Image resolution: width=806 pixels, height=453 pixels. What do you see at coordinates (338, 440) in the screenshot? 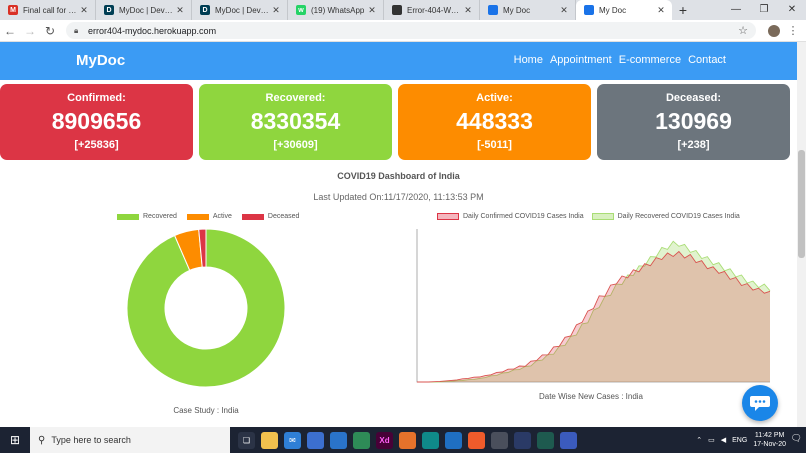
I see `security-shield-icon` at bounding box center [338, 440].